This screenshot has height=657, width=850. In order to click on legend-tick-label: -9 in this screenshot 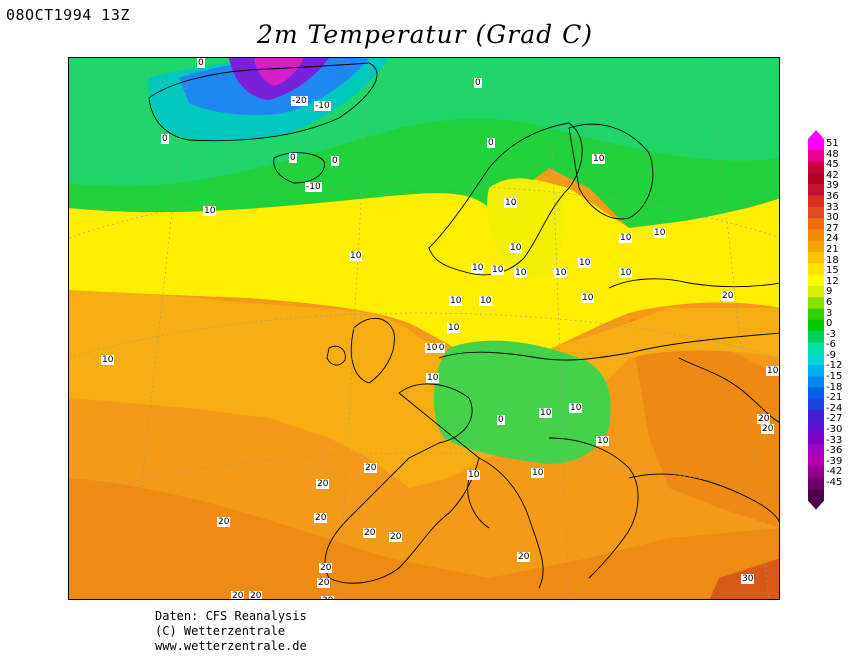, I will do `click(831, 355)`.